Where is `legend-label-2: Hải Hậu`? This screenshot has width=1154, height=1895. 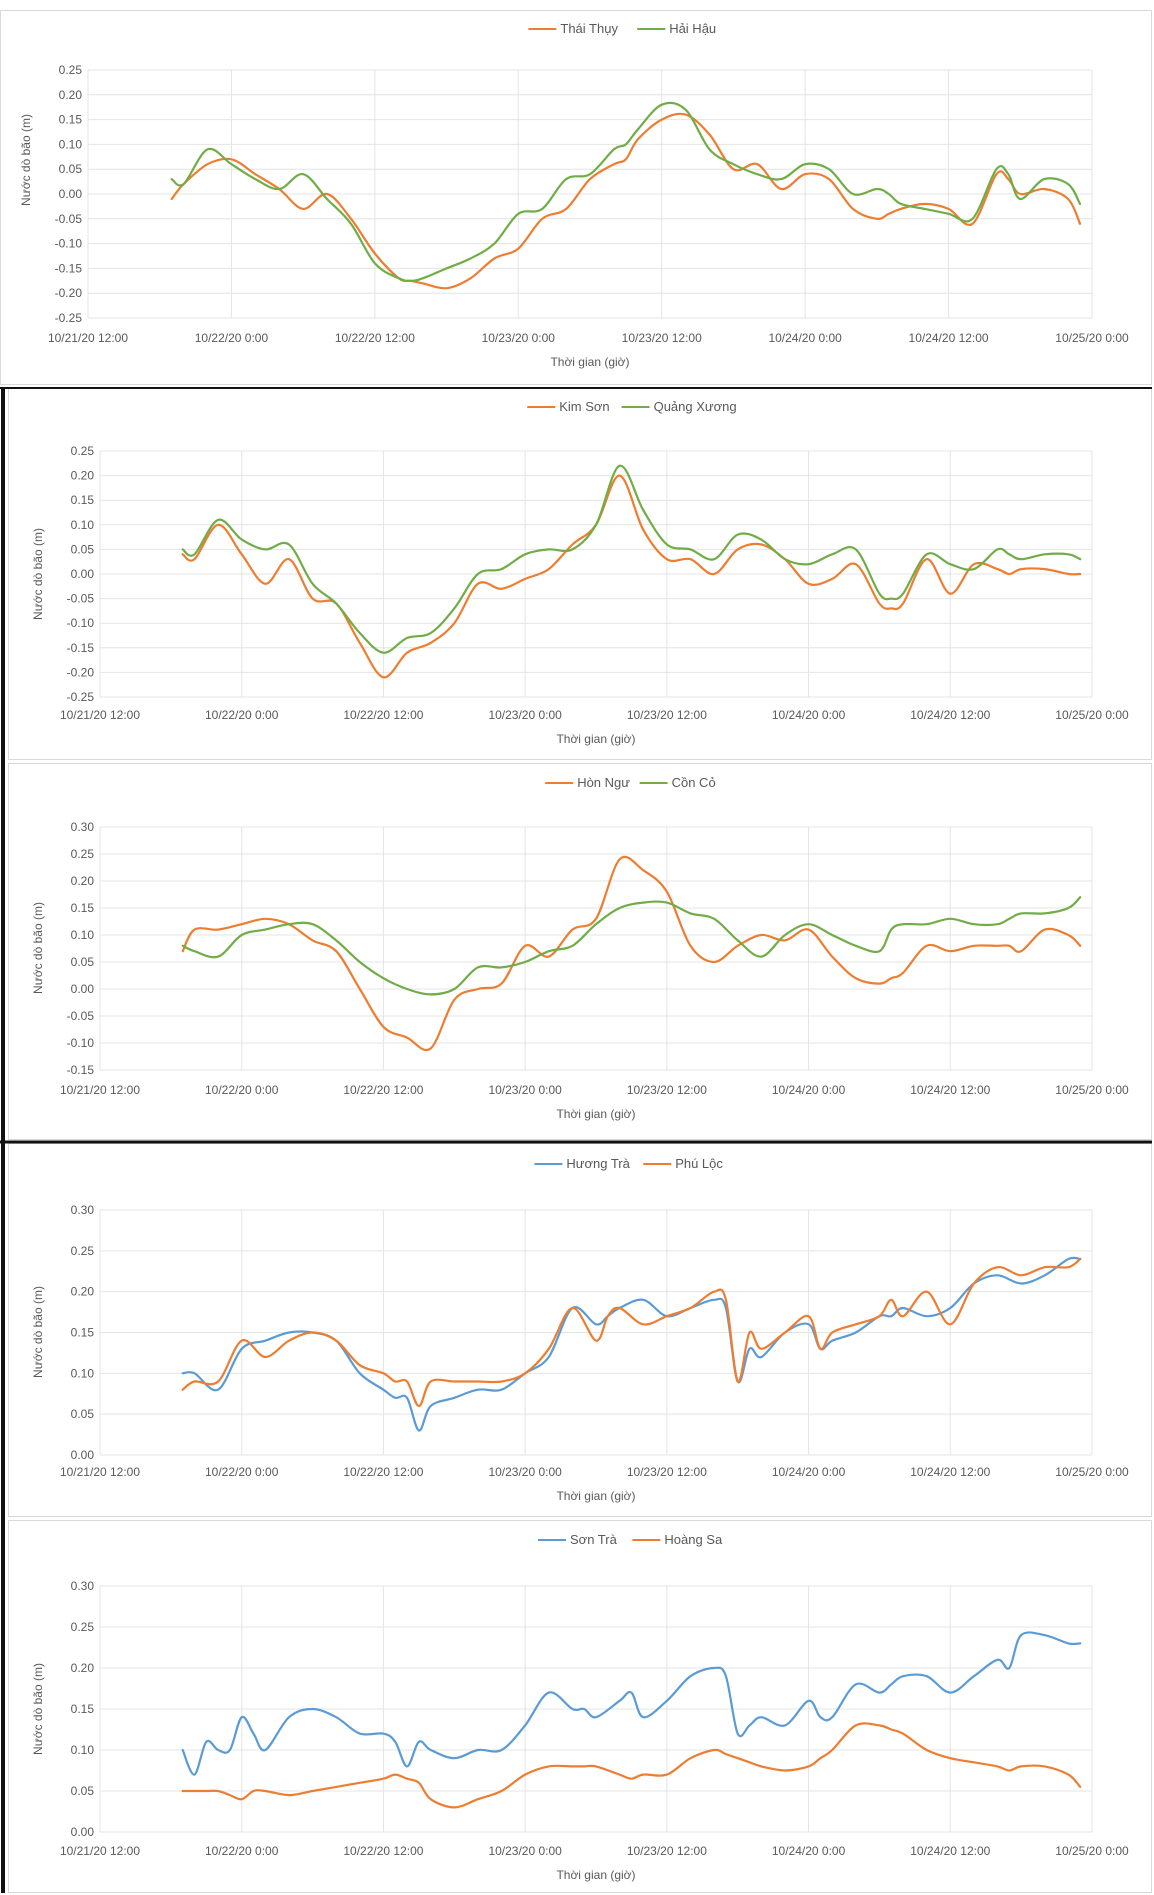
legend-label-2: Hải Hậu is located at coordinates (692, 28).